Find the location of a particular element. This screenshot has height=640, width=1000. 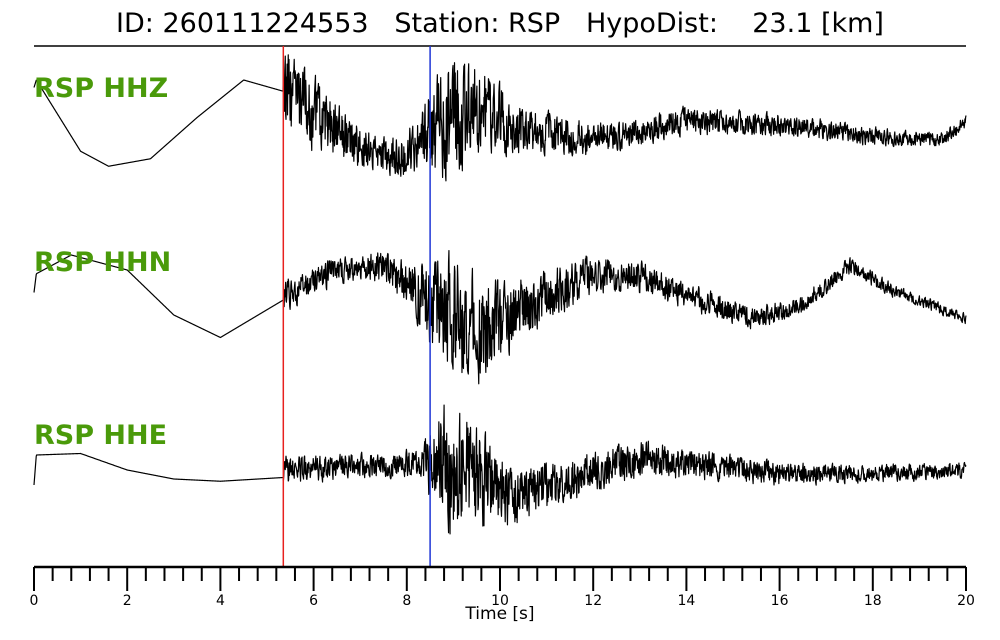

x-tick-label: 14 is located at coordinates (686, 601).